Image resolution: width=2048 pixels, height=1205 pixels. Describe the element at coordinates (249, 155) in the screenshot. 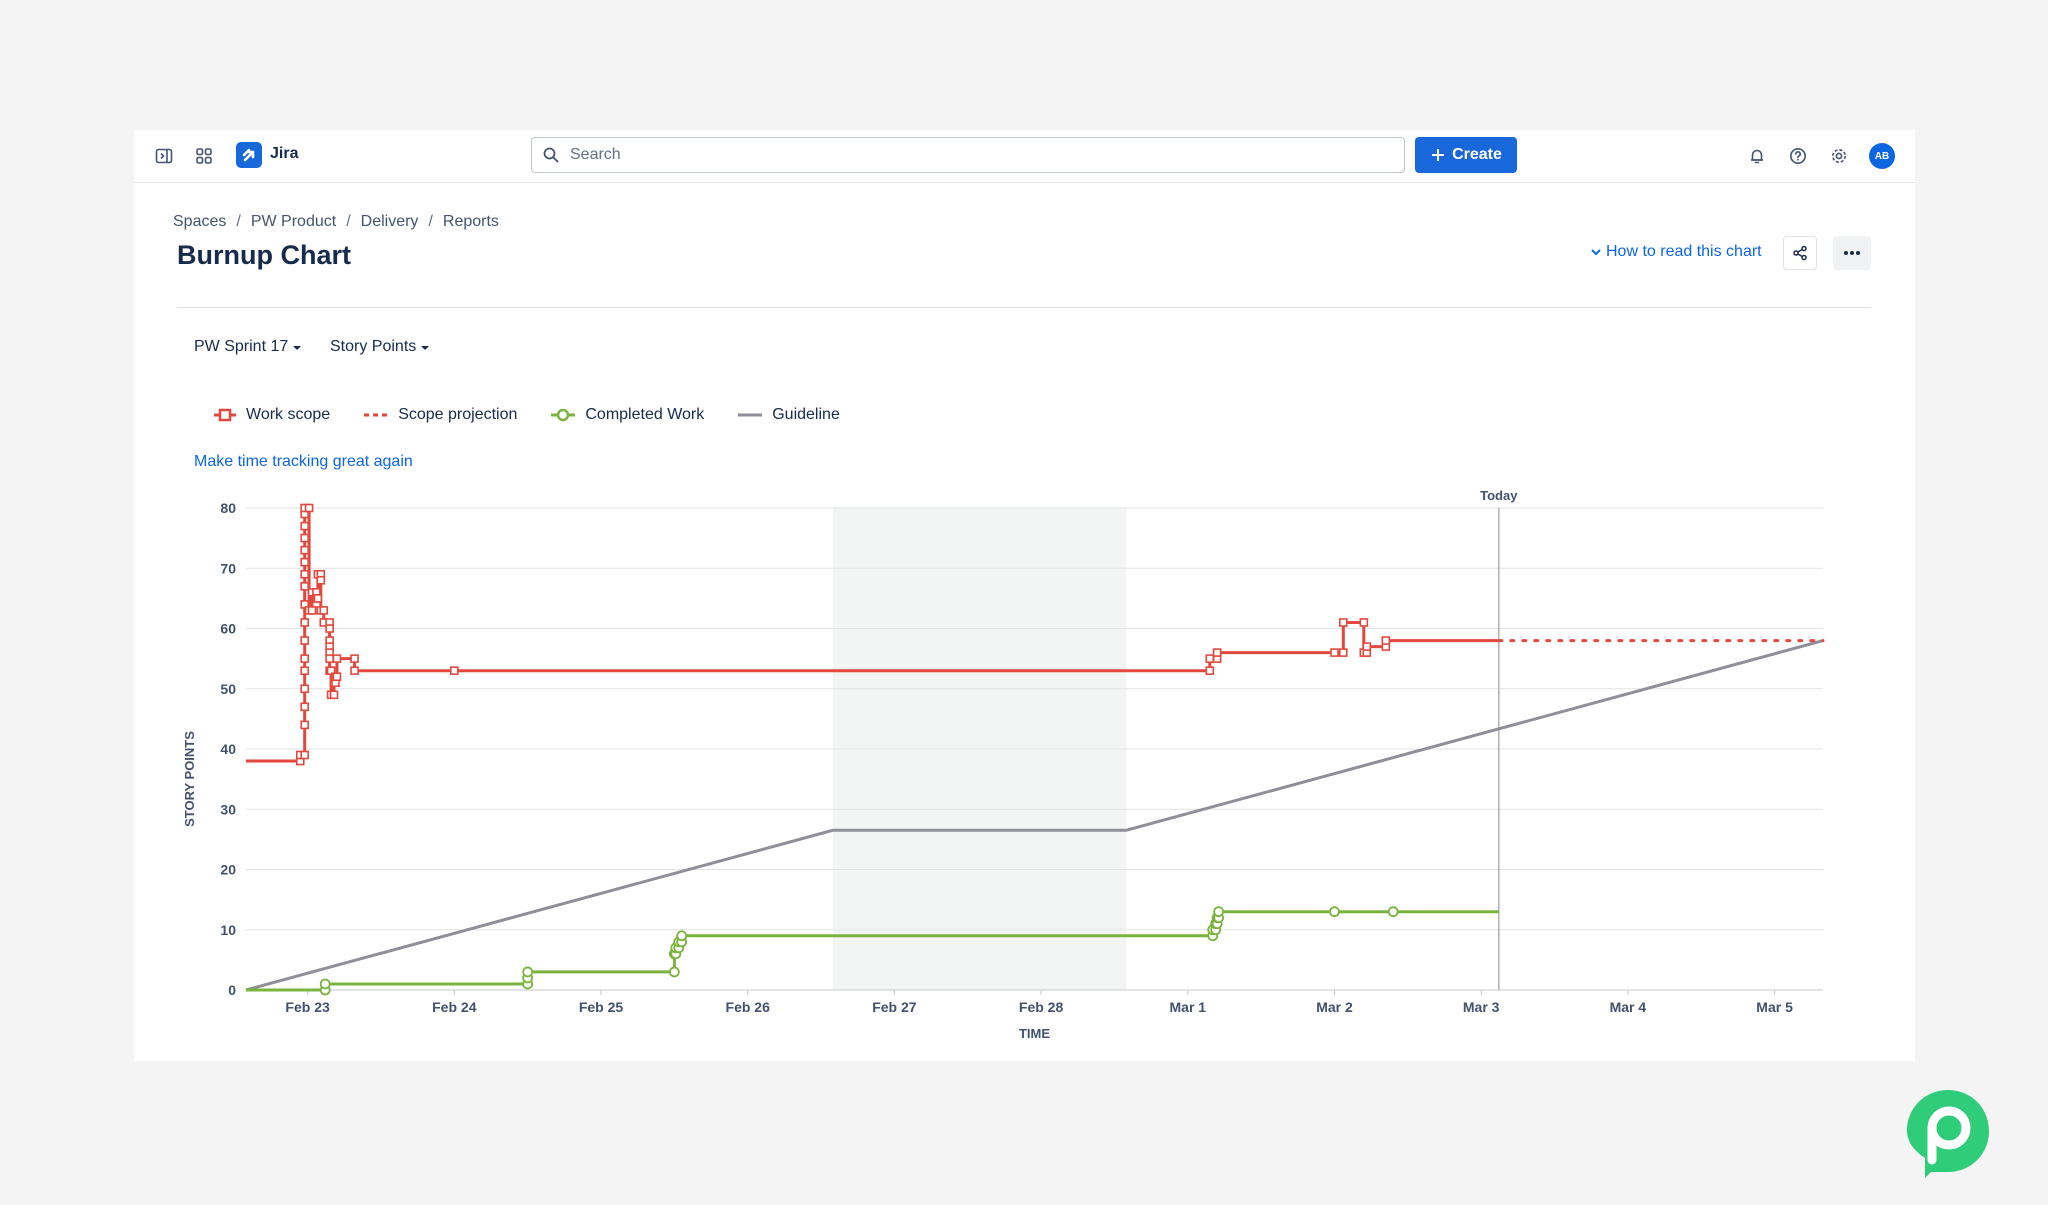

I see `jira-logo-icon` at that location.